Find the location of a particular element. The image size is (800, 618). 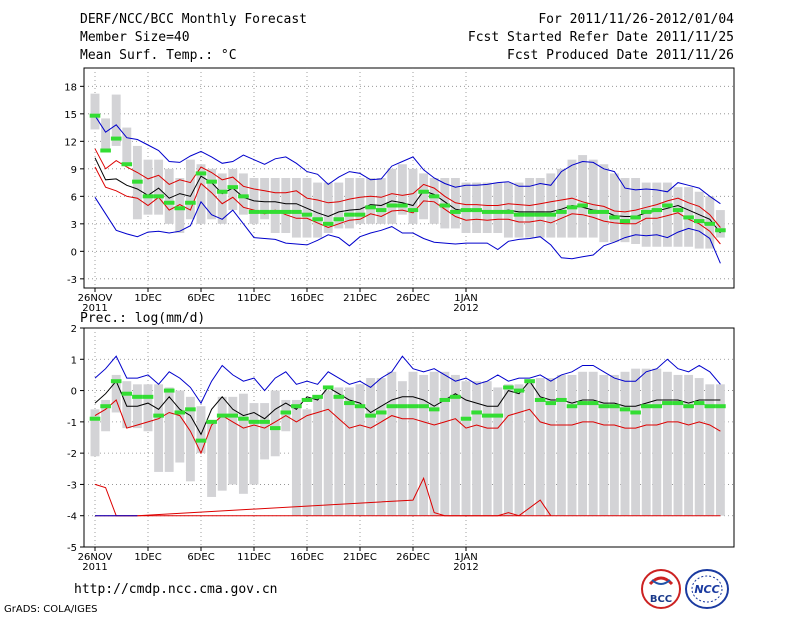

prec-ytick-label: -1 is located at coordinates (72, 423).